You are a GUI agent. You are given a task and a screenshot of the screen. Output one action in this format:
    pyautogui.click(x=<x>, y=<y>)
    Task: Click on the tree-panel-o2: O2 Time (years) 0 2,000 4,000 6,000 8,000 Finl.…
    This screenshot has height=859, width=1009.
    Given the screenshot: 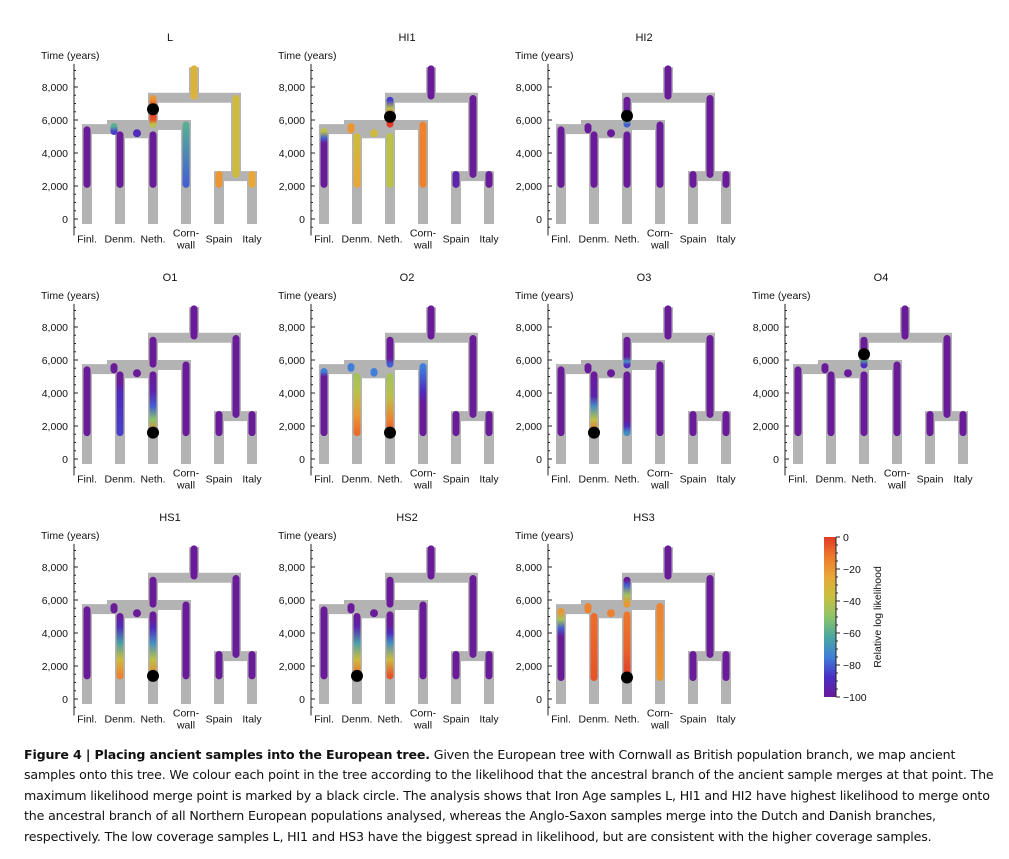 What is the action you would take?
    pyautogui.click(x=388, y=382)
    